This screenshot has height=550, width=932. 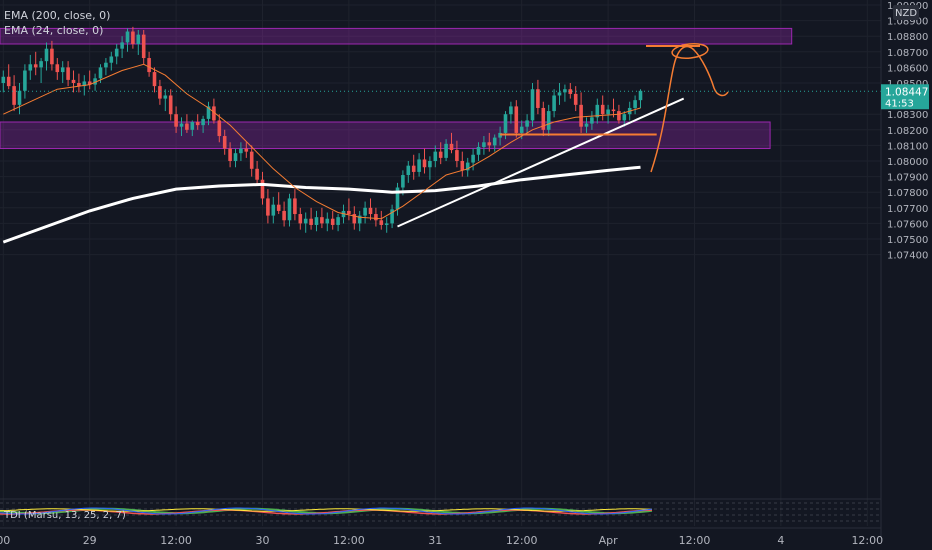 What do you see at coordinates (907, 209) in the screenshot?
I see `y-tick-label: 1.07700` at bounding box center [907, 209].